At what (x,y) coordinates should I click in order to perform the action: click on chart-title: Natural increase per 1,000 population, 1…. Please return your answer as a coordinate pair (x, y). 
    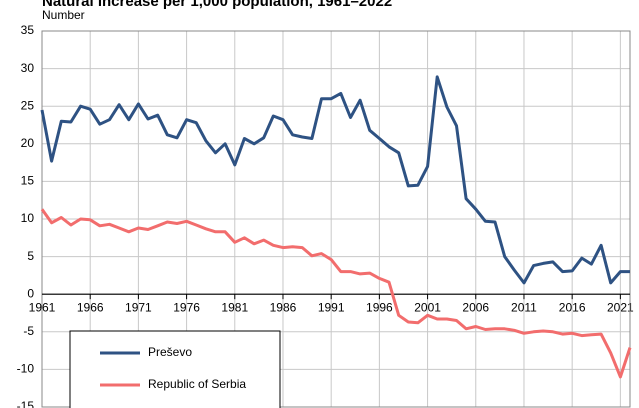
    Looking at the image, I should click on (217, 5).